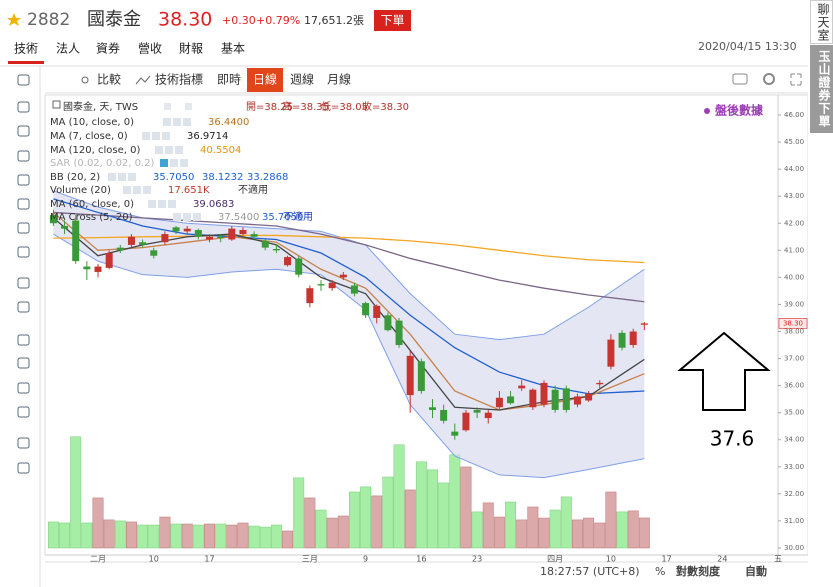 The height and width of the screenshot is (587, 833). Describe the element at coordinates (26, 49) in the screenshot. I see `tab: 技術` at that location.